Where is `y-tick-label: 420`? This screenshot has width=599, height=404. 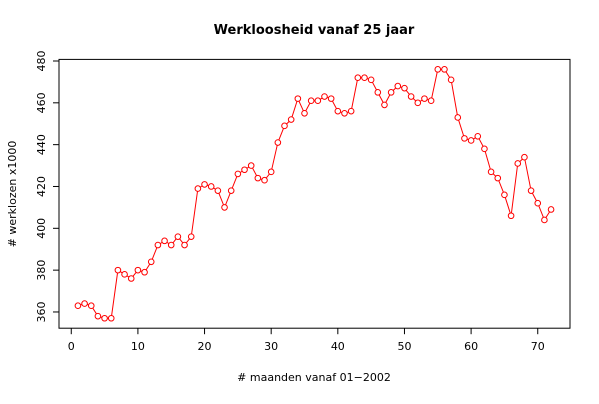 y-tick-label: 420 is located at coordinates (41, 186).